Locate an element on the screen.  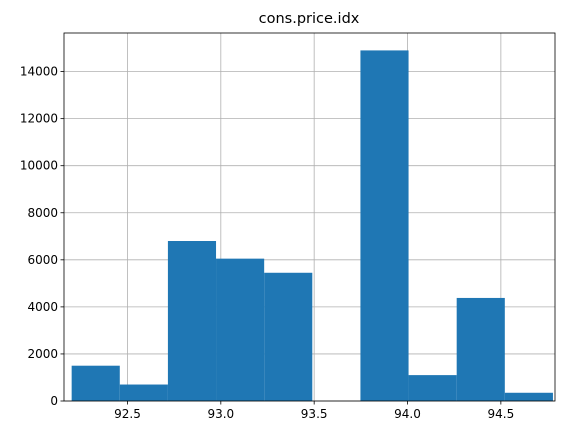
y-tick-label: 14000 is located at coordinates (39, 72).